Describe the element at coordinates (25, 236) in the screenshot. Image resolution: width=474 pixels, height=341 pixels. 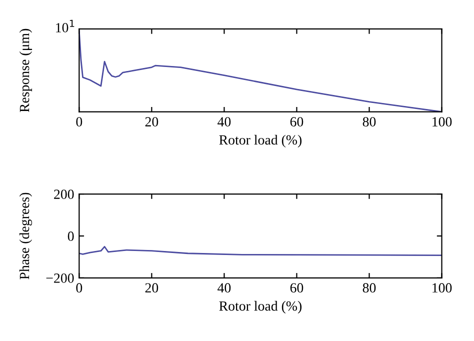
I see `y-axis-title: Phase (degrees)` at that location.